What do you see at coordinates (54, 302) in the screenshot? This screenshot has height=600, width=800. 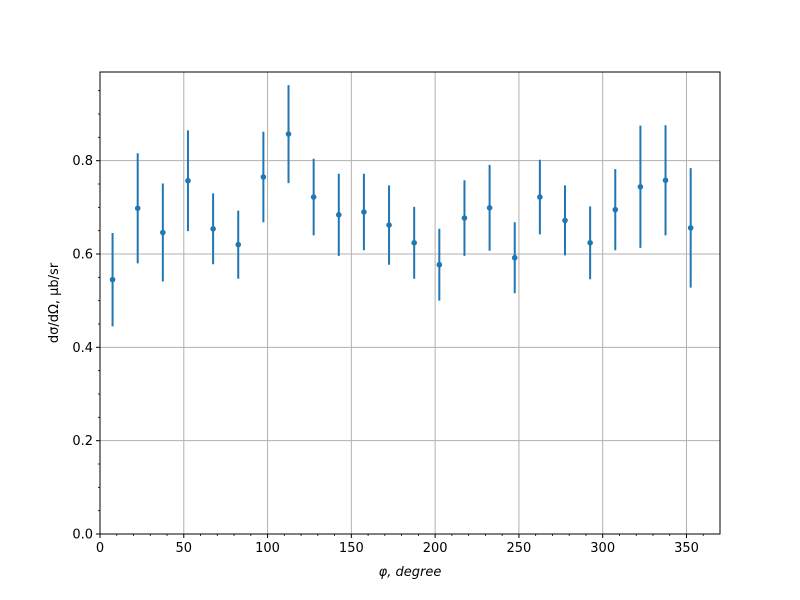 I see `y-axis-label: dσ/dΩ, μb/sr` at bounding box center [54, 302].